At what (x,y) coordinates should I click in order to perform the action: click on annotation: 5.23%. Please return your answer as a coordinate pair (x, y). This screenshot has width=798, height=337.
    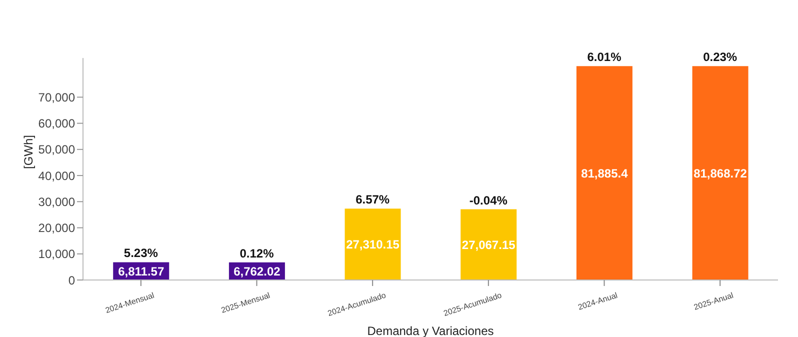
    Looking at the image, I should click on (141, 253).